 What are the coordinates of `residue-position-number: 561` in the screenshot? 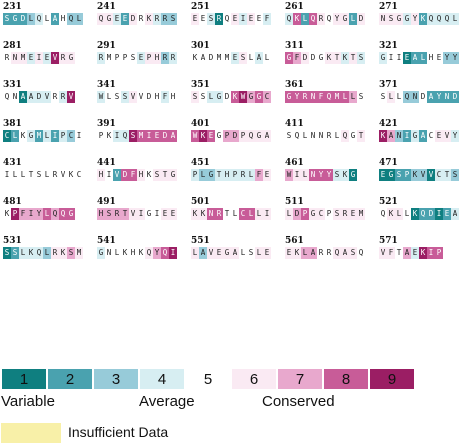 It's located at (294, 241).